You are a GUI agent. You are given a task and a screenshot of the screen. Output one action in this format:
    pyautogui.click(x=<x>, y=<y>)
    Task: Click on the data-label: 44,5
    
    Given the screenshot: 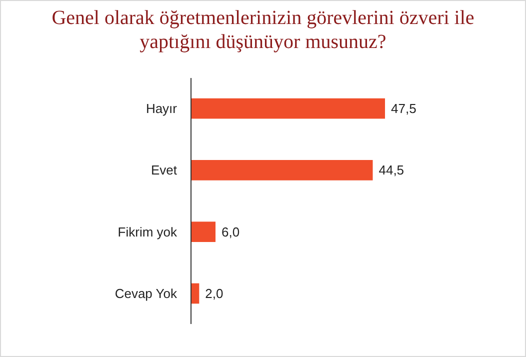 What is the action you would take?
    pyautogui.click(x=391, y=170)
    